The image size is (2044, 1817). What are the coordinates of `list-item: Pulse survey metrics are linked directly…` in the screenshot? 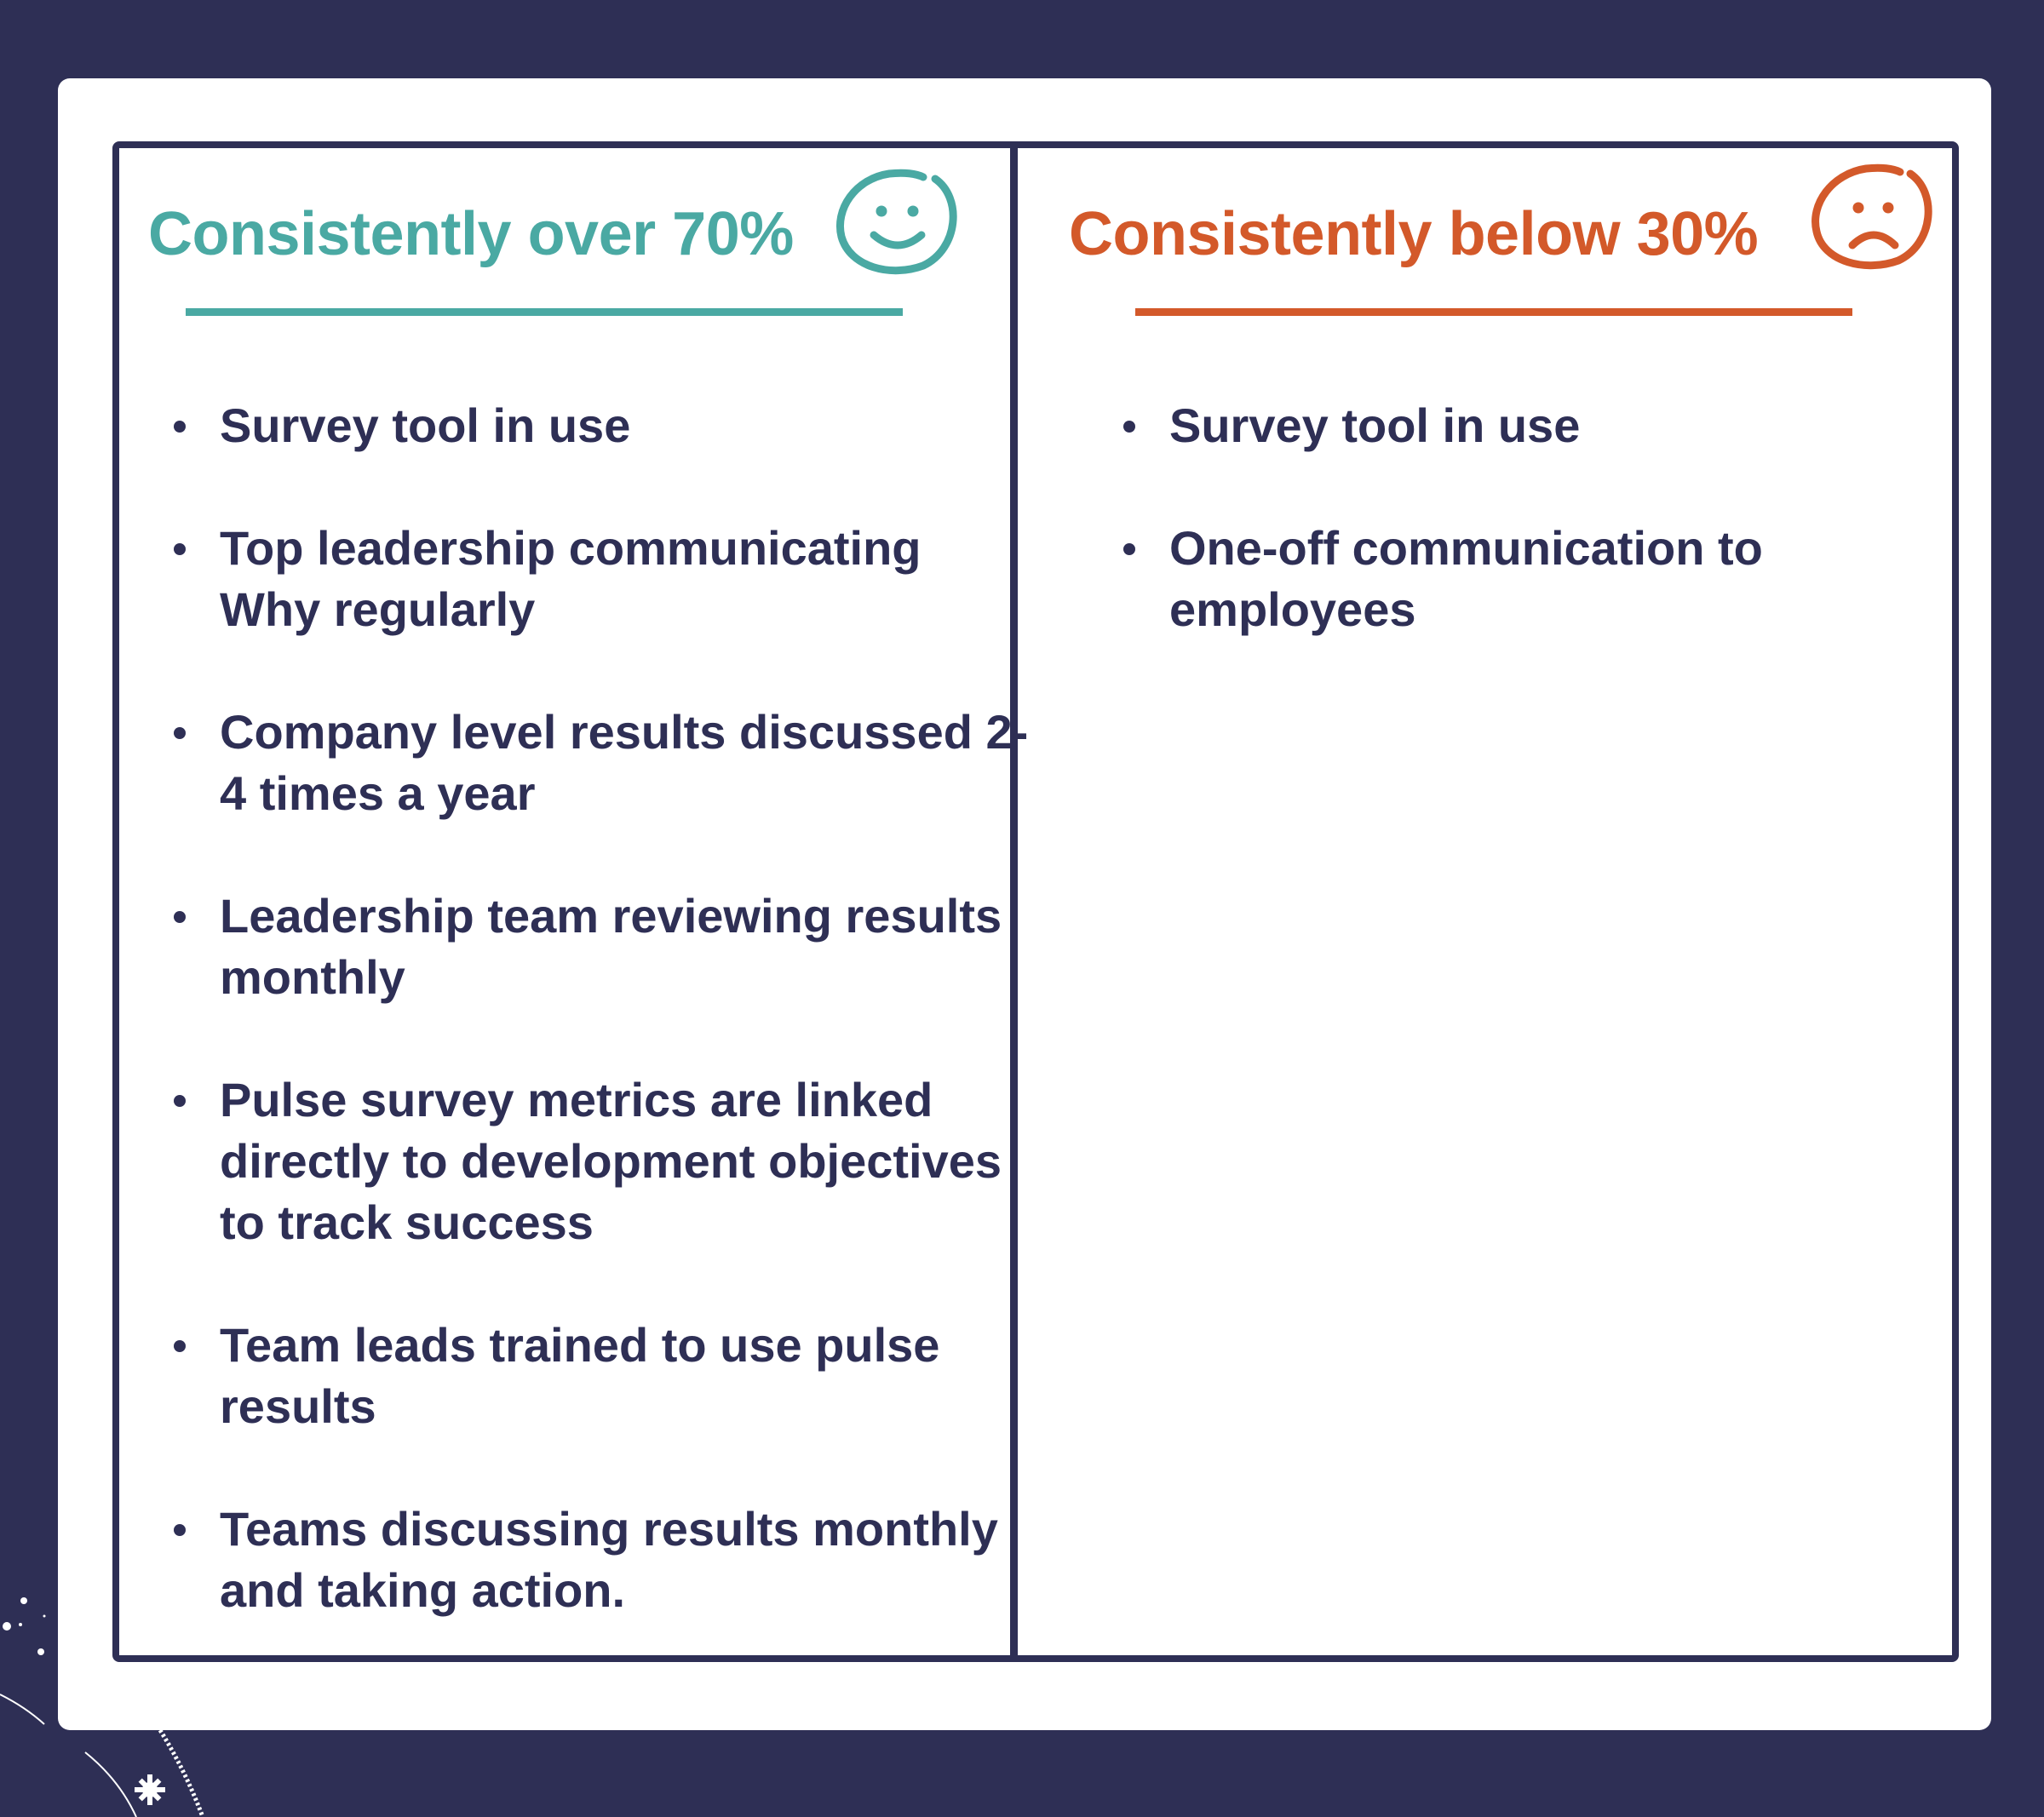 It's located at (599, 1161).